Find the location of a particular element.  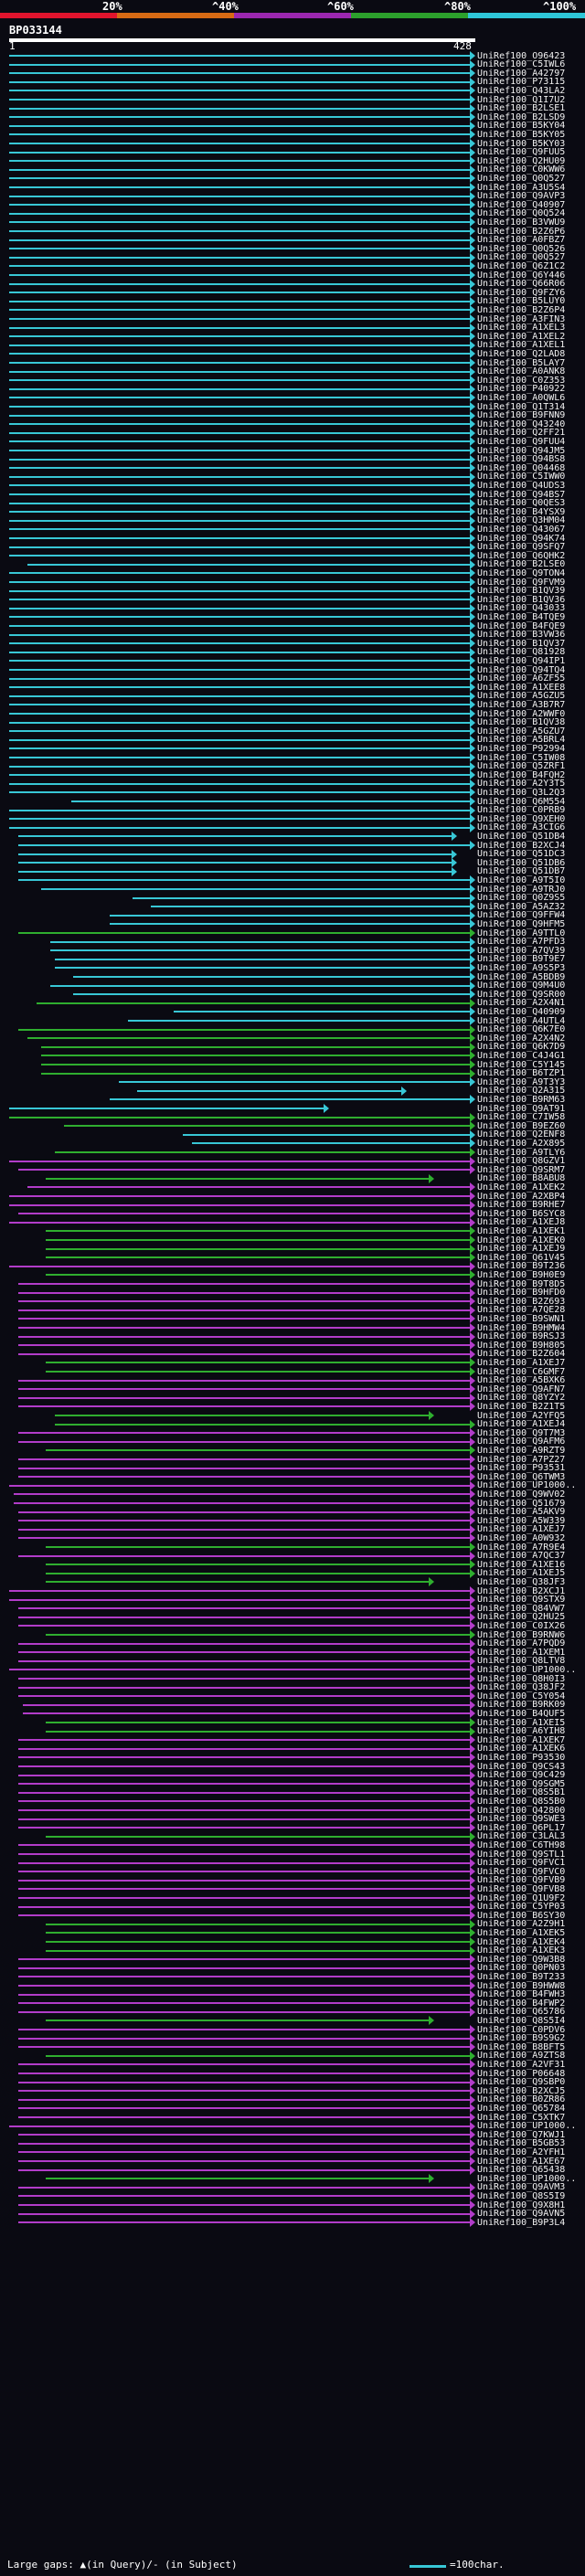

hit-label: UniRef100_A2YFH1 is located at coordinates (521, 2152).